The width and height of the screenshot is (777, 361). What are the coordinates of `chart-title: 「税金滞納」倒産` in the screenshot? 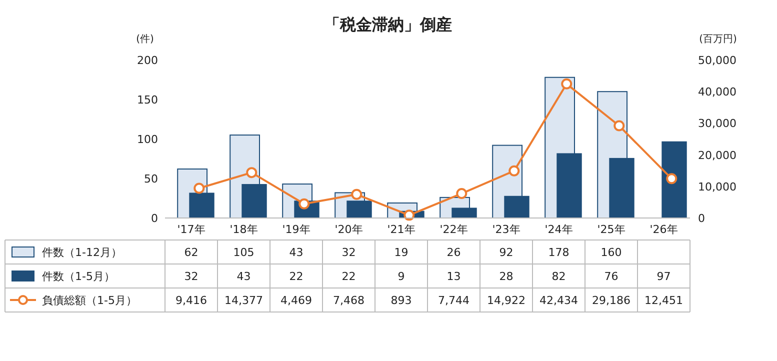 It's located at (388, 24).